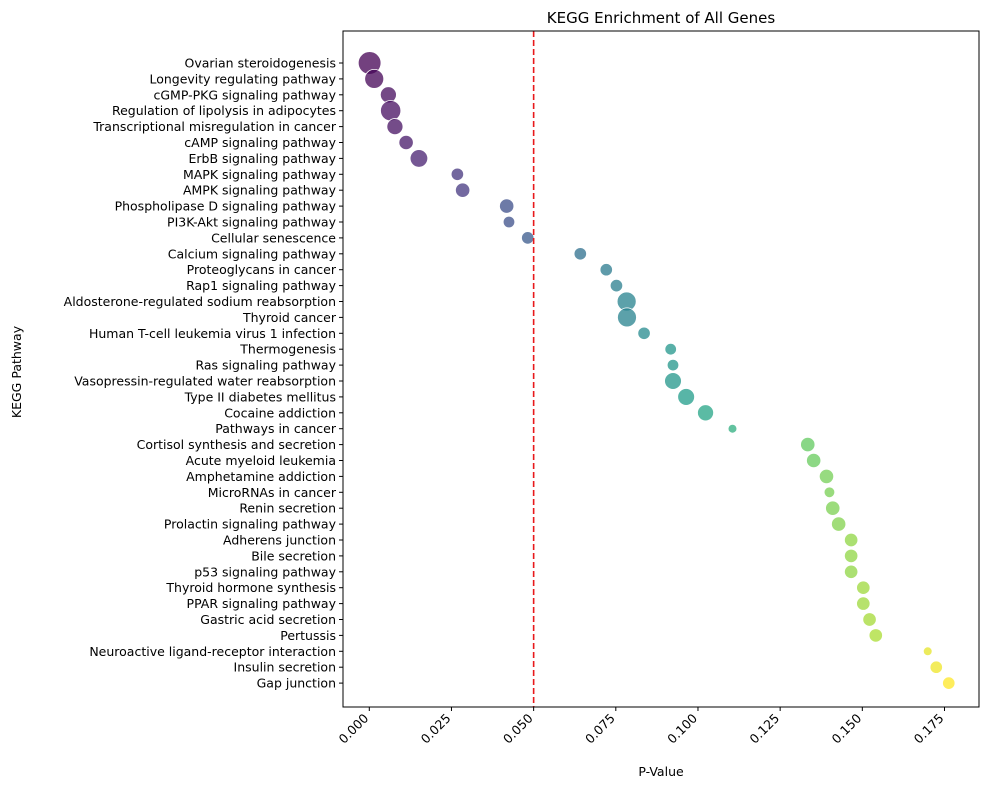 The image size is (989, 790). Describe the element at coordinates (260, 396) in the screenshot. I see `y-tick-label: Type II diabetes mellitus` at that location.